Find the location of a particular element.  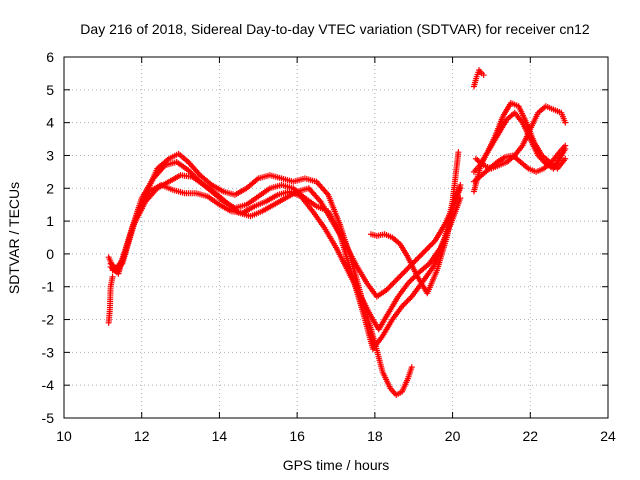

x-tick-label: 14 is located at coordinates (220, 436).